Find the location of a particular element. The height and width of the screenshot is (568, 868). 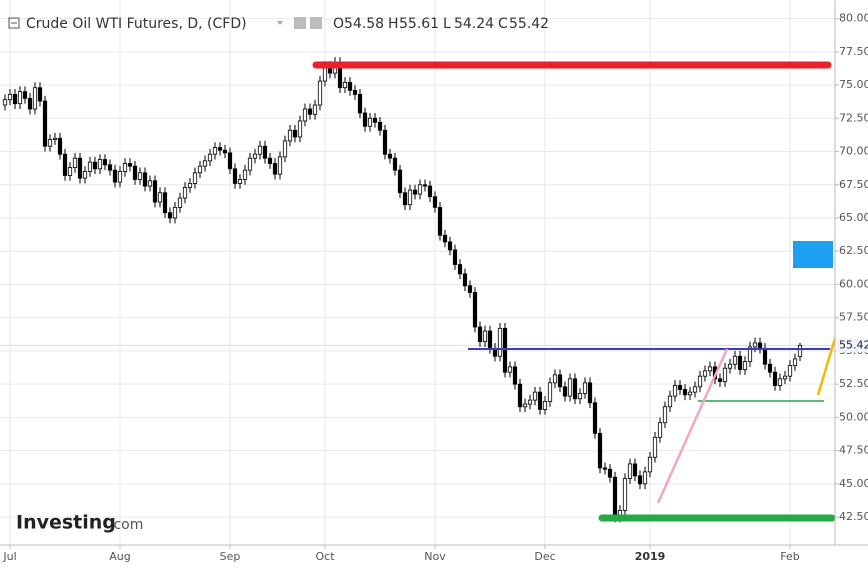

y-tick-label: 72.50 is located at coordinates (853, 117).